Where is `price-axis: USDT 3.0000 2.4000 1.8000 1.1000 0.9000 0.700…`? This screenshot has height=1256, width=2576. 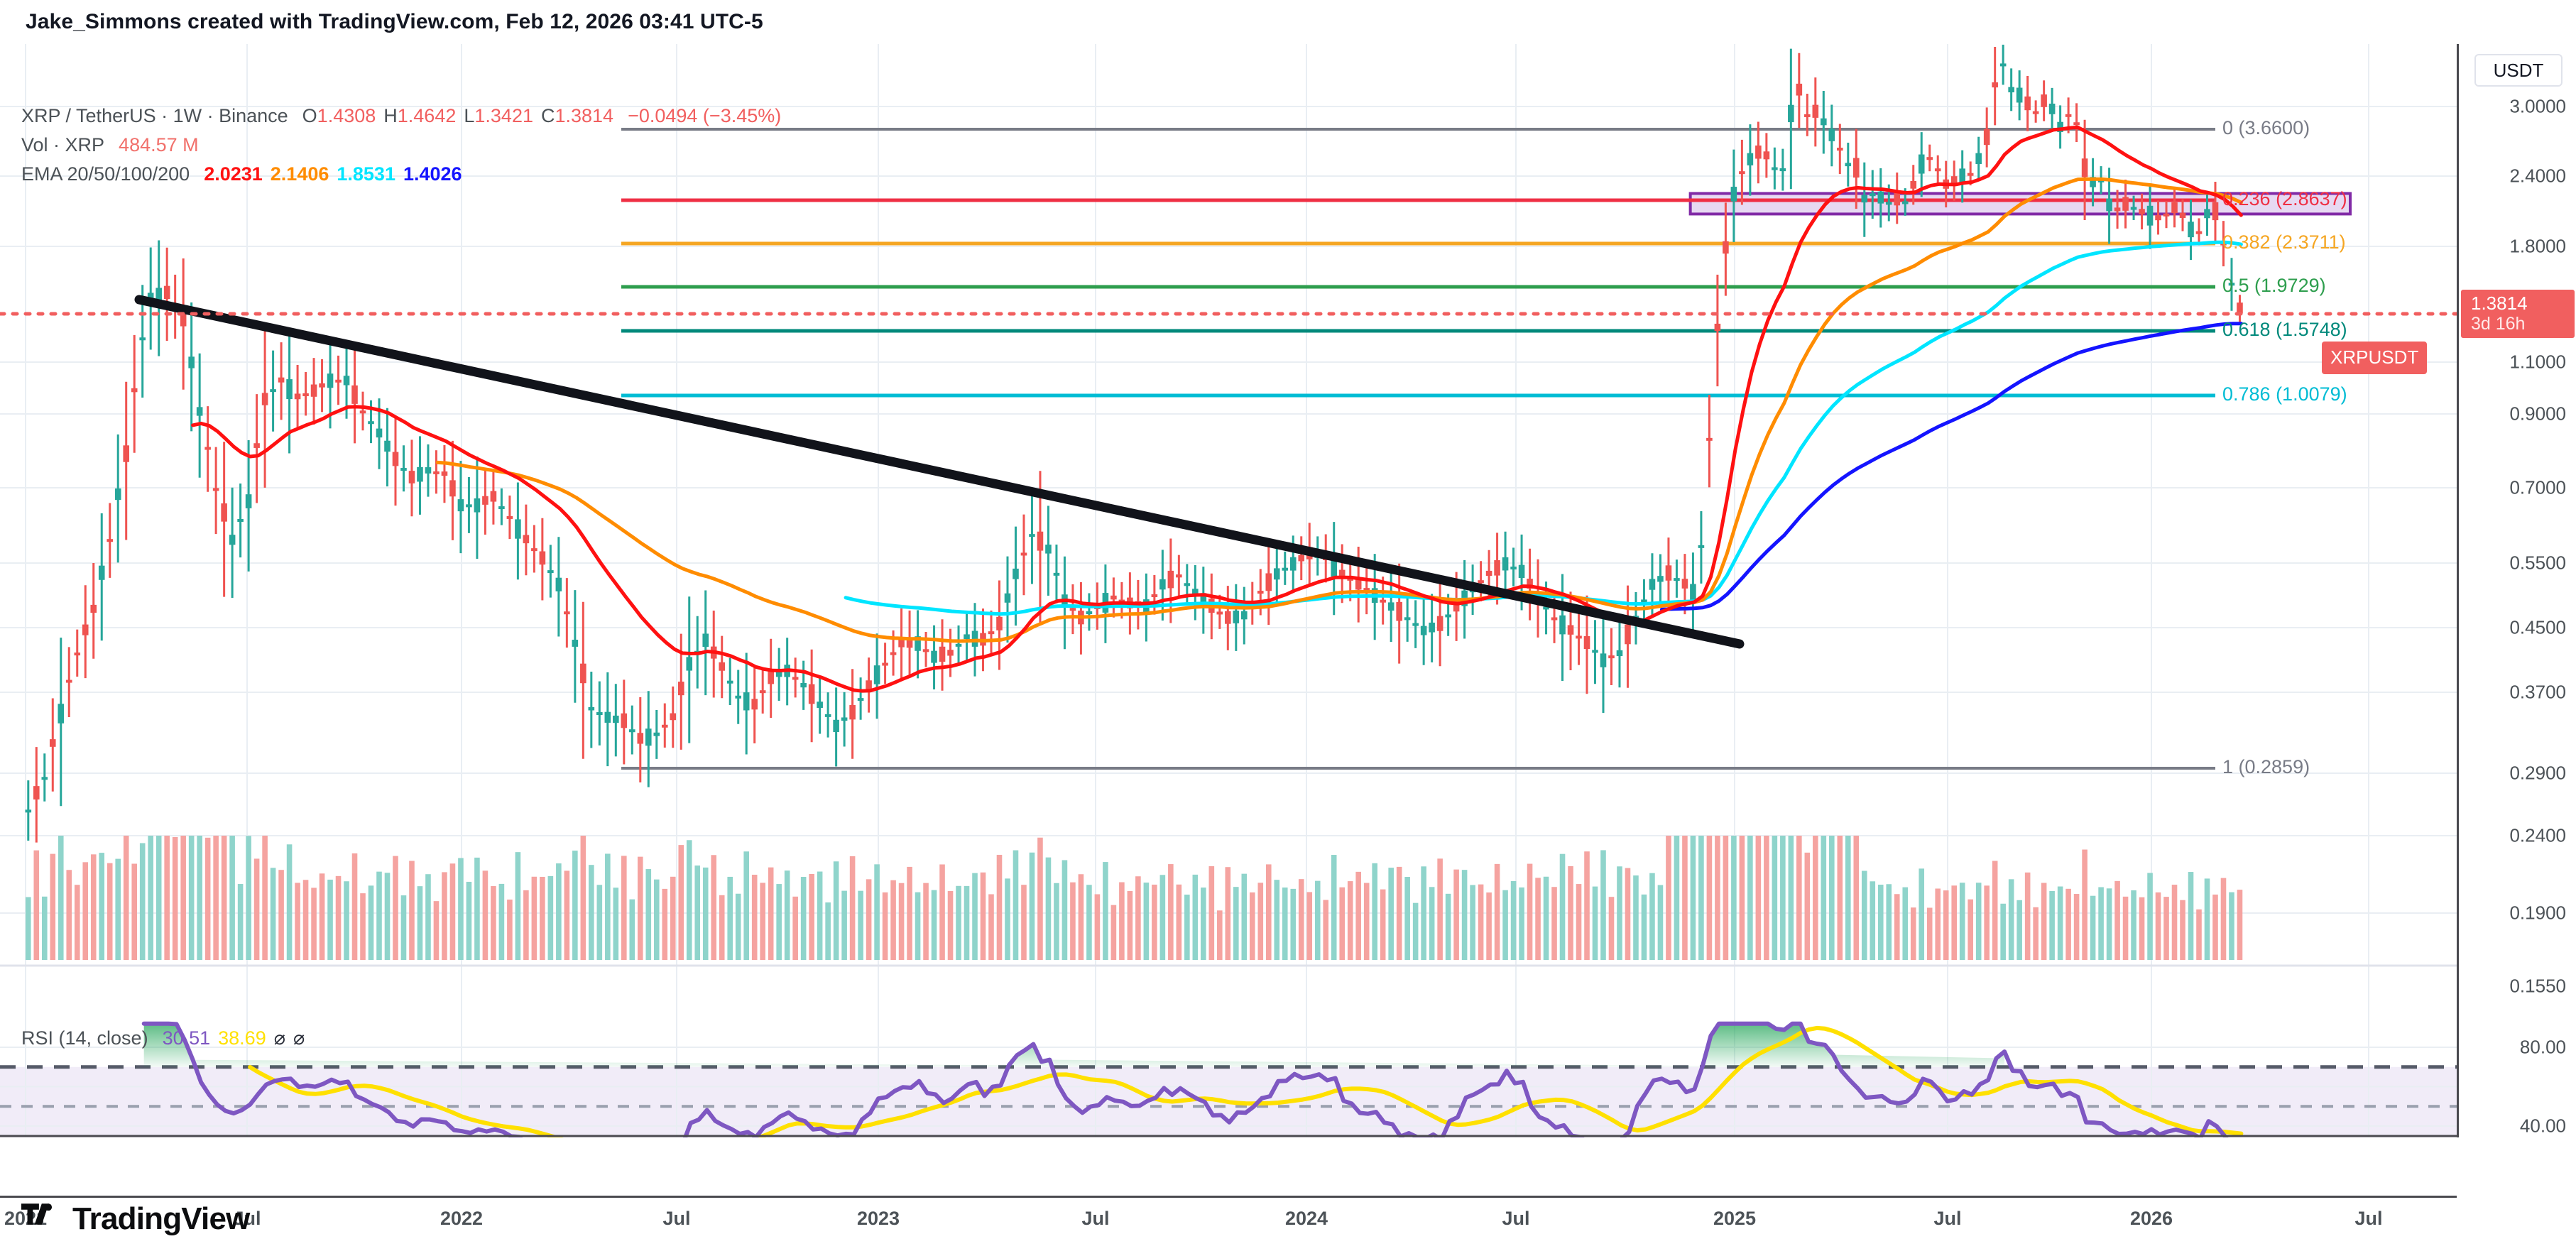
price-axis: USDT 3.0000 2.4000 1.8000 1.1000 0.9000 0.700… is located at coordinates (2516, 590).